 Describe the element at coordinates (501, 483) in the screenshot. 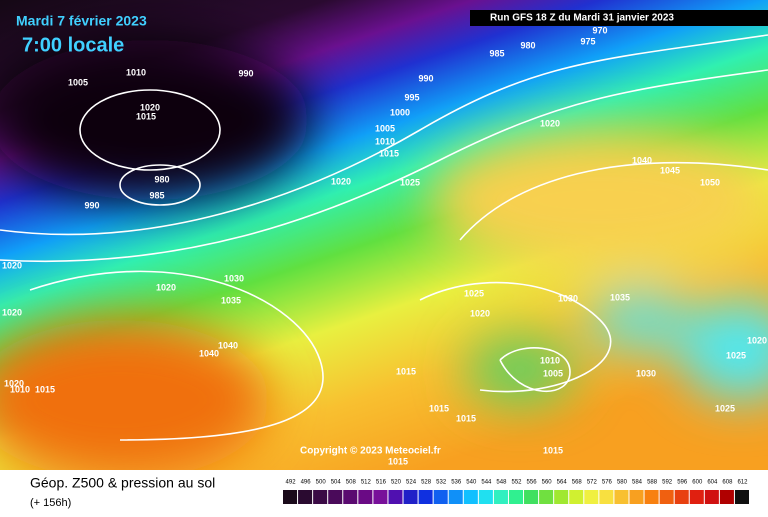

I see `legend-label: 548` at that location.